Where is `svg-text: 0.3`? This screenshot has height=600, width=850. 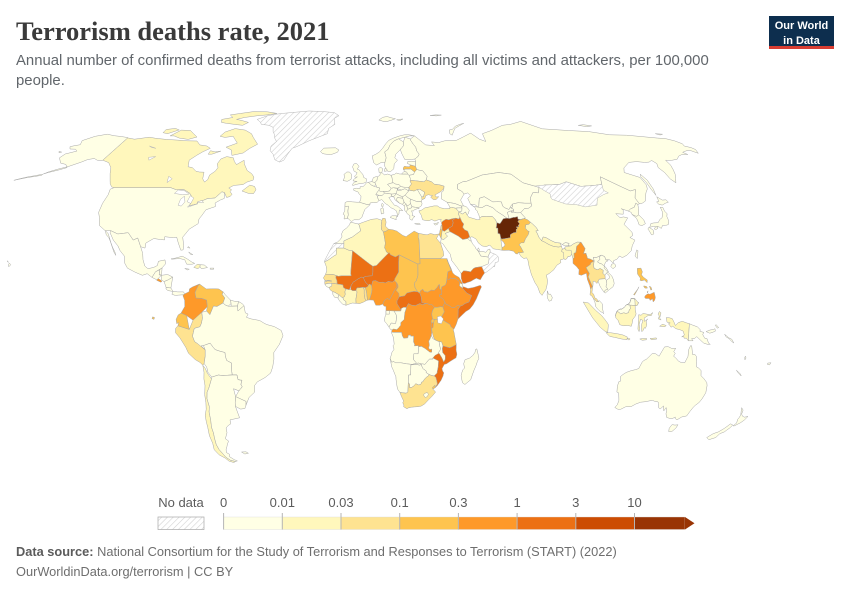
svg-text: 0.3 is located at coordinates (458, 502).